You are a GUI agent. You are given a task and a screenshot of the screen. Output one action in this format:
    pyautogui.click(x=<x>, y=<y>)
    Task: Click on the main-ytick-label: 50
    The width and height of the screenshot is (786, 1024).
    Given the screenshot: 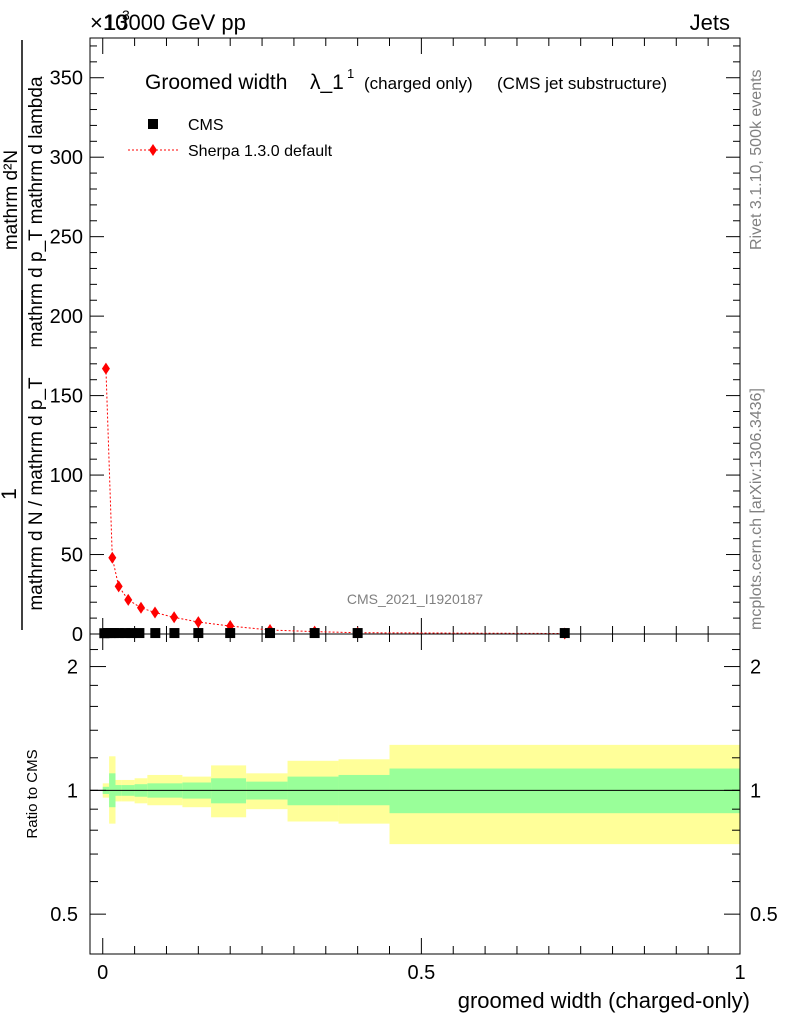 What is the action you would take?
    pyautogui.click(x=72, y=556)
    